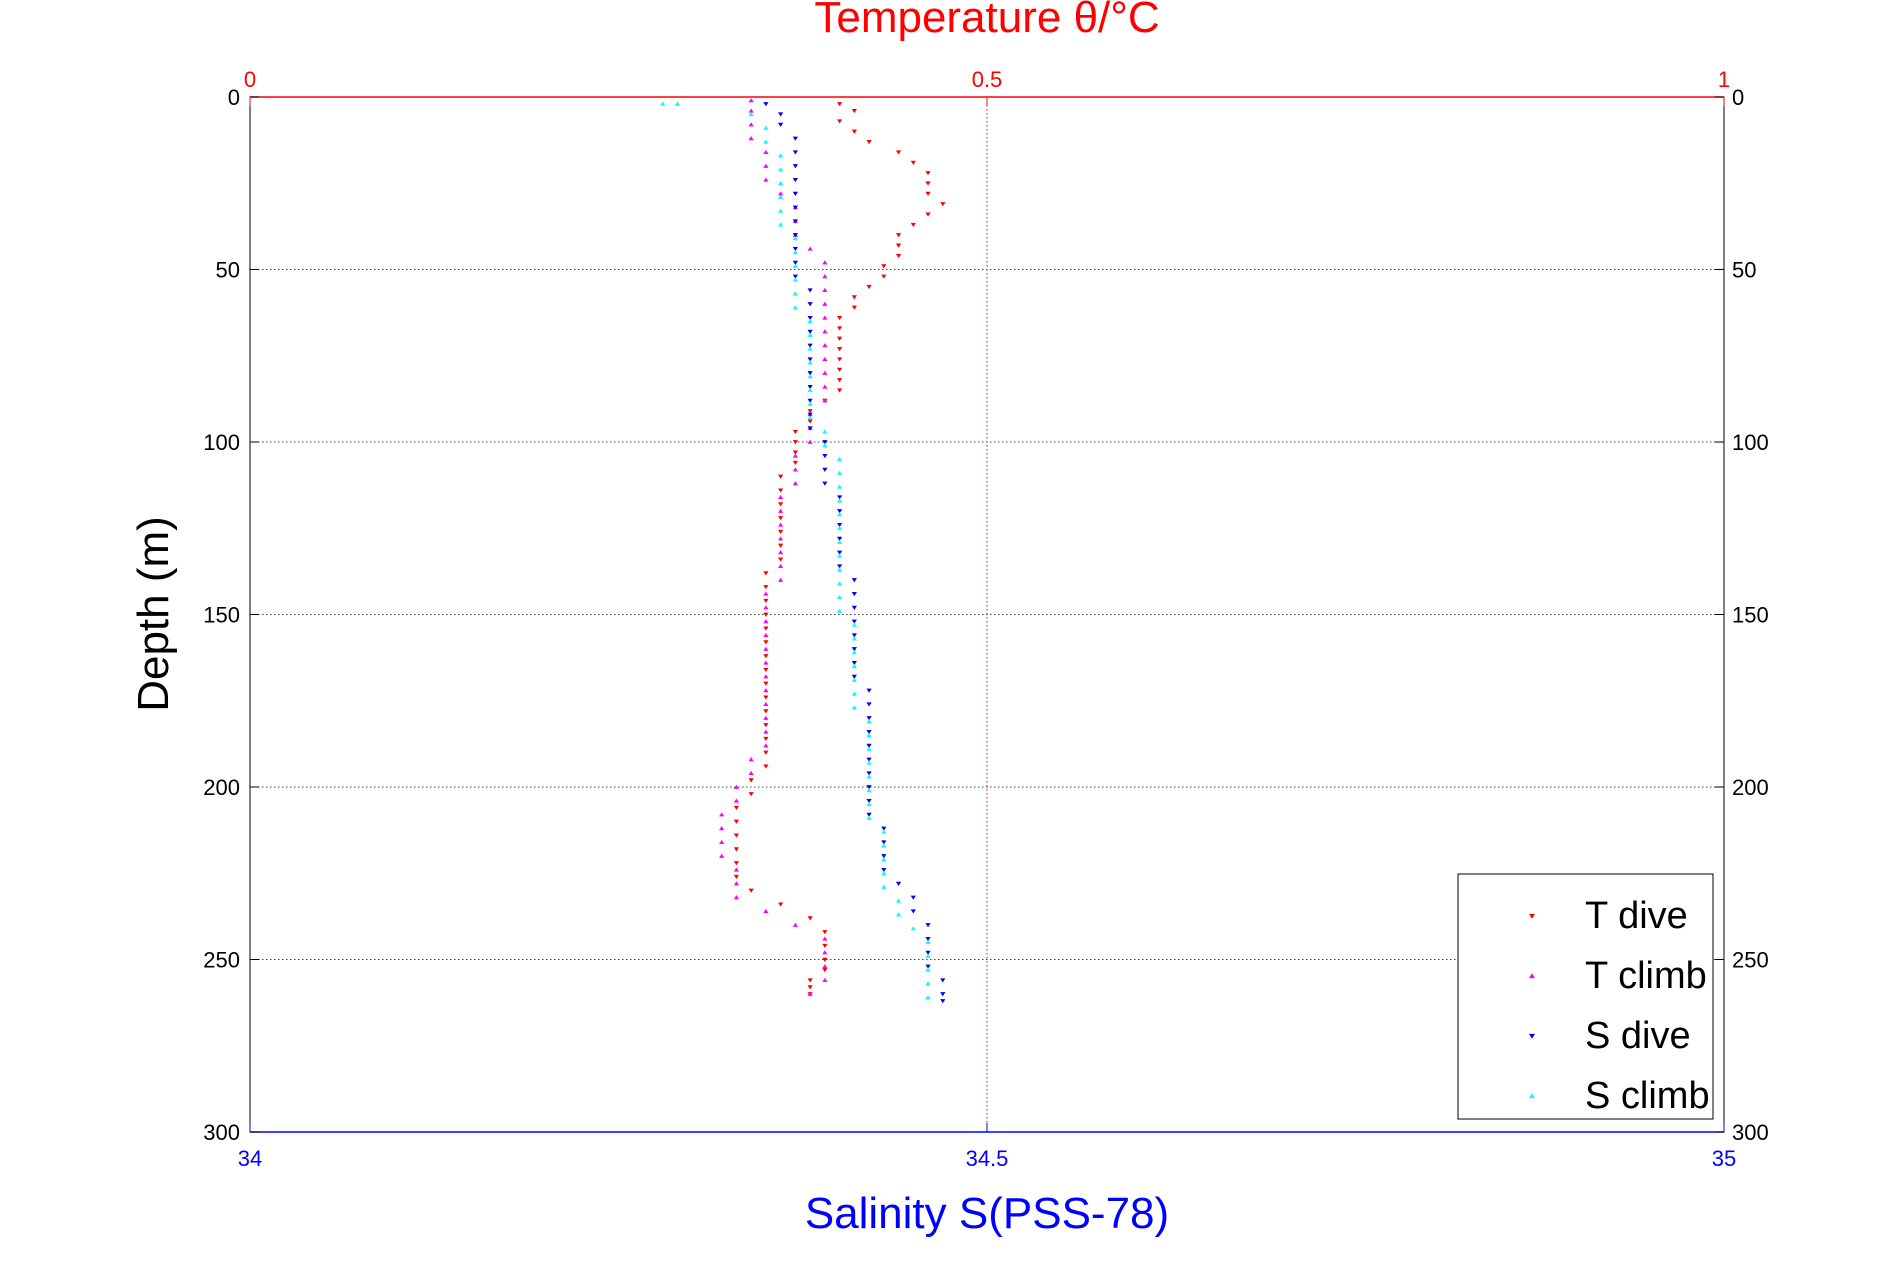 The width and height of the screenshot is (1891, 1262). I want to click on legend-label: T climb, so click(1646, 976).